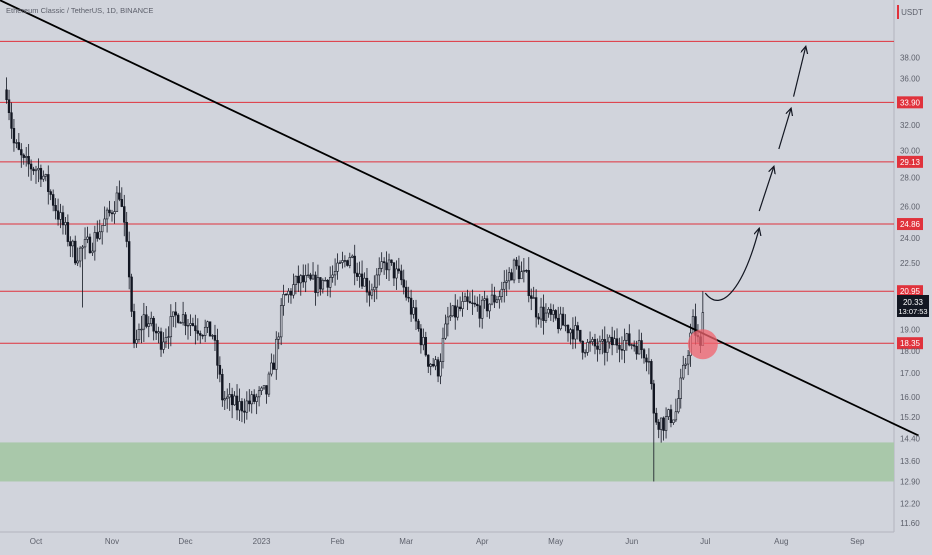 The height and width of the screenshot is (555, 932). I want to click on support-zone, so click(447, 462).